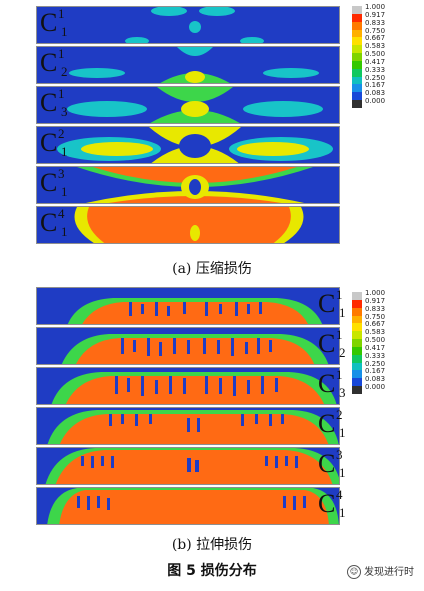 The height and width of the screenshot is (591, 424). I want to click on legend-entry: 0.833, so click(384, 310).